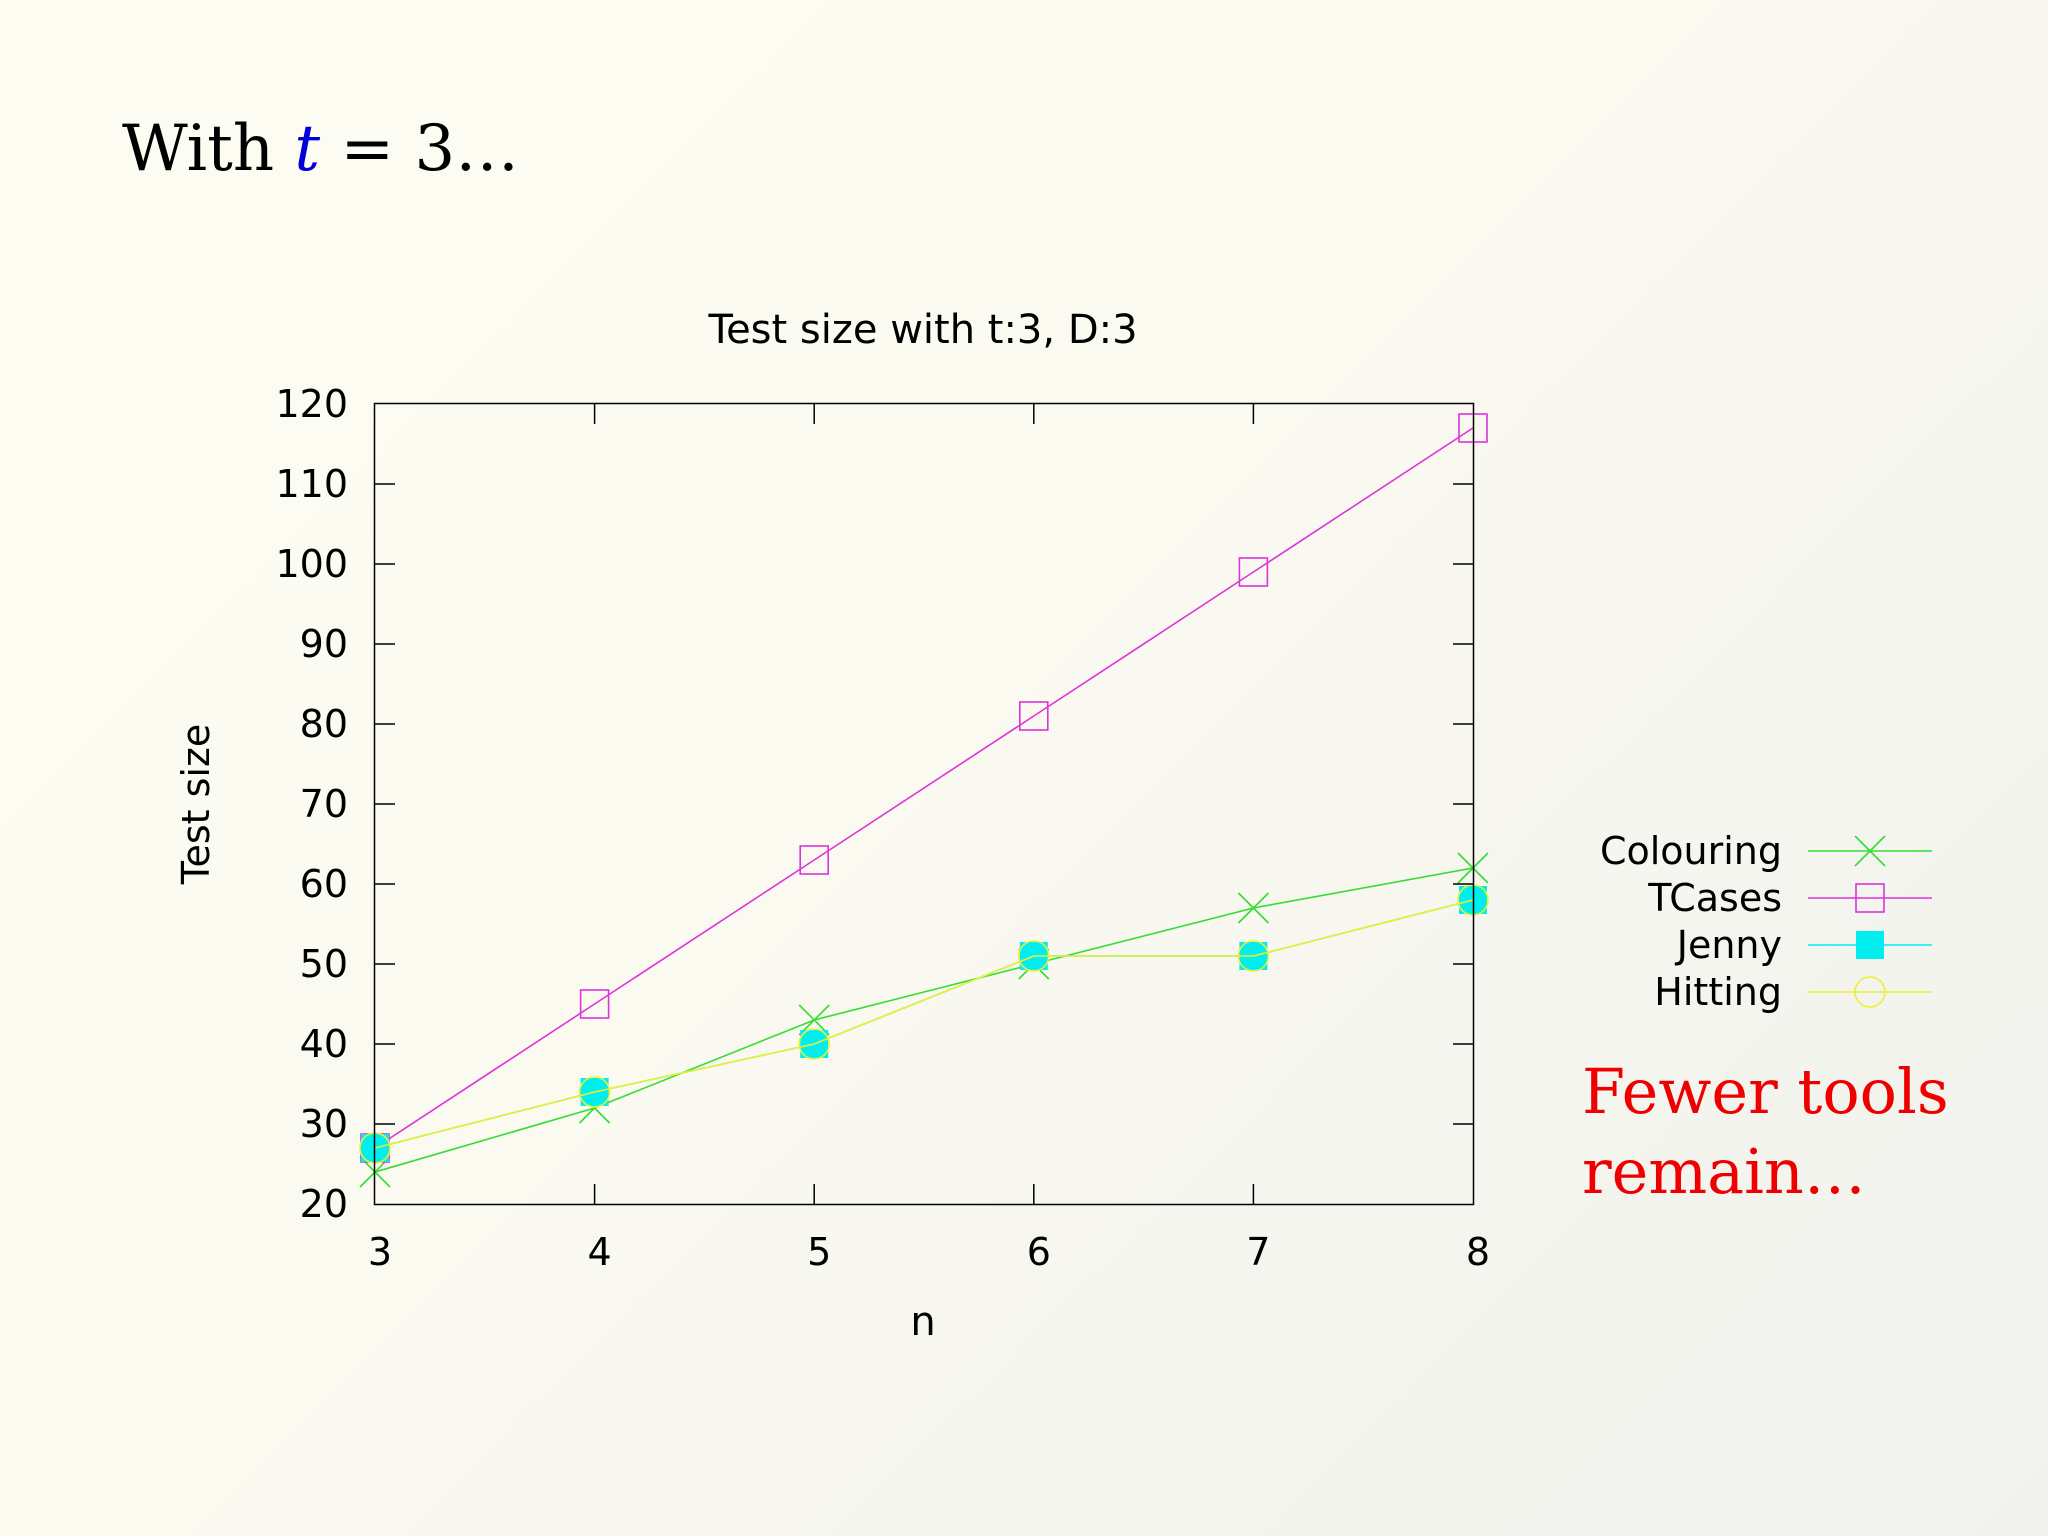 This screenshot has height=1536, width=2048. Describe the element at coordinates (922, 330) in the screenshot. I see `chart-title: Test size with t:3, D:3` at that location.